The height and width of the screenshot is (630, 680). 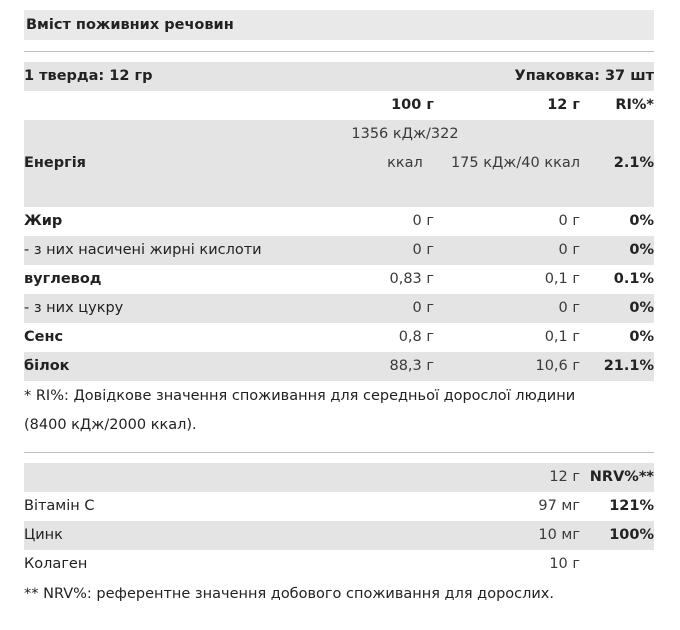 I want to click on header-ri: RI%*, so click(x=634, y=105).